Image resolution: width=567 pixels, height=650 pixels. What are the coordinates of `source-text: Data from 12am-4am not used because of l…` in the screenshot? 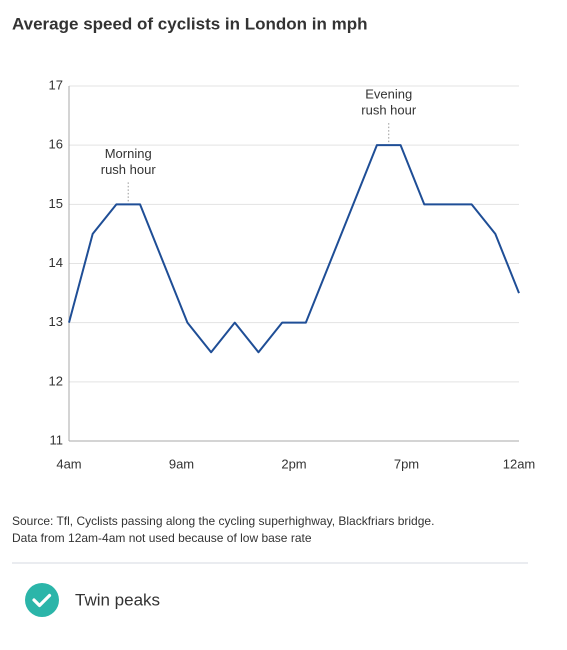 It's located at (162, 538).